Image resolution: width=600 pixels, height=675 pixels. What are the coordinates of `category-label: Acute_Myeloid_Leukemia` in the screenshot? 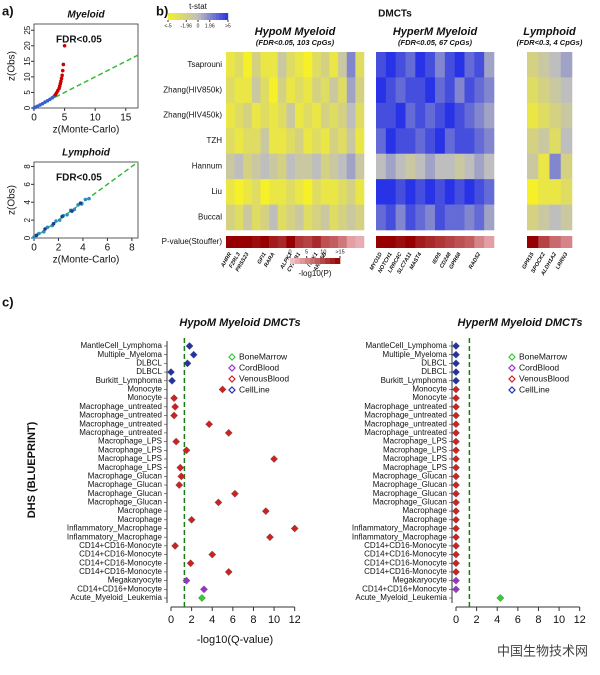 It's located at (401, 597).